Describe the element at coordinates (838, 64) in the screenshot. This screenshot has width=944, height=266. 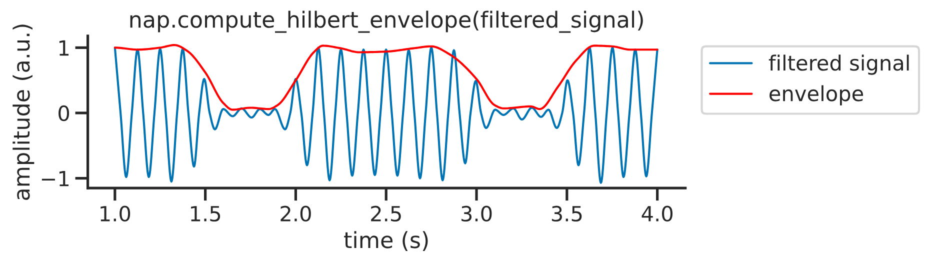
I see `legend-label: filtered signal` at that location.